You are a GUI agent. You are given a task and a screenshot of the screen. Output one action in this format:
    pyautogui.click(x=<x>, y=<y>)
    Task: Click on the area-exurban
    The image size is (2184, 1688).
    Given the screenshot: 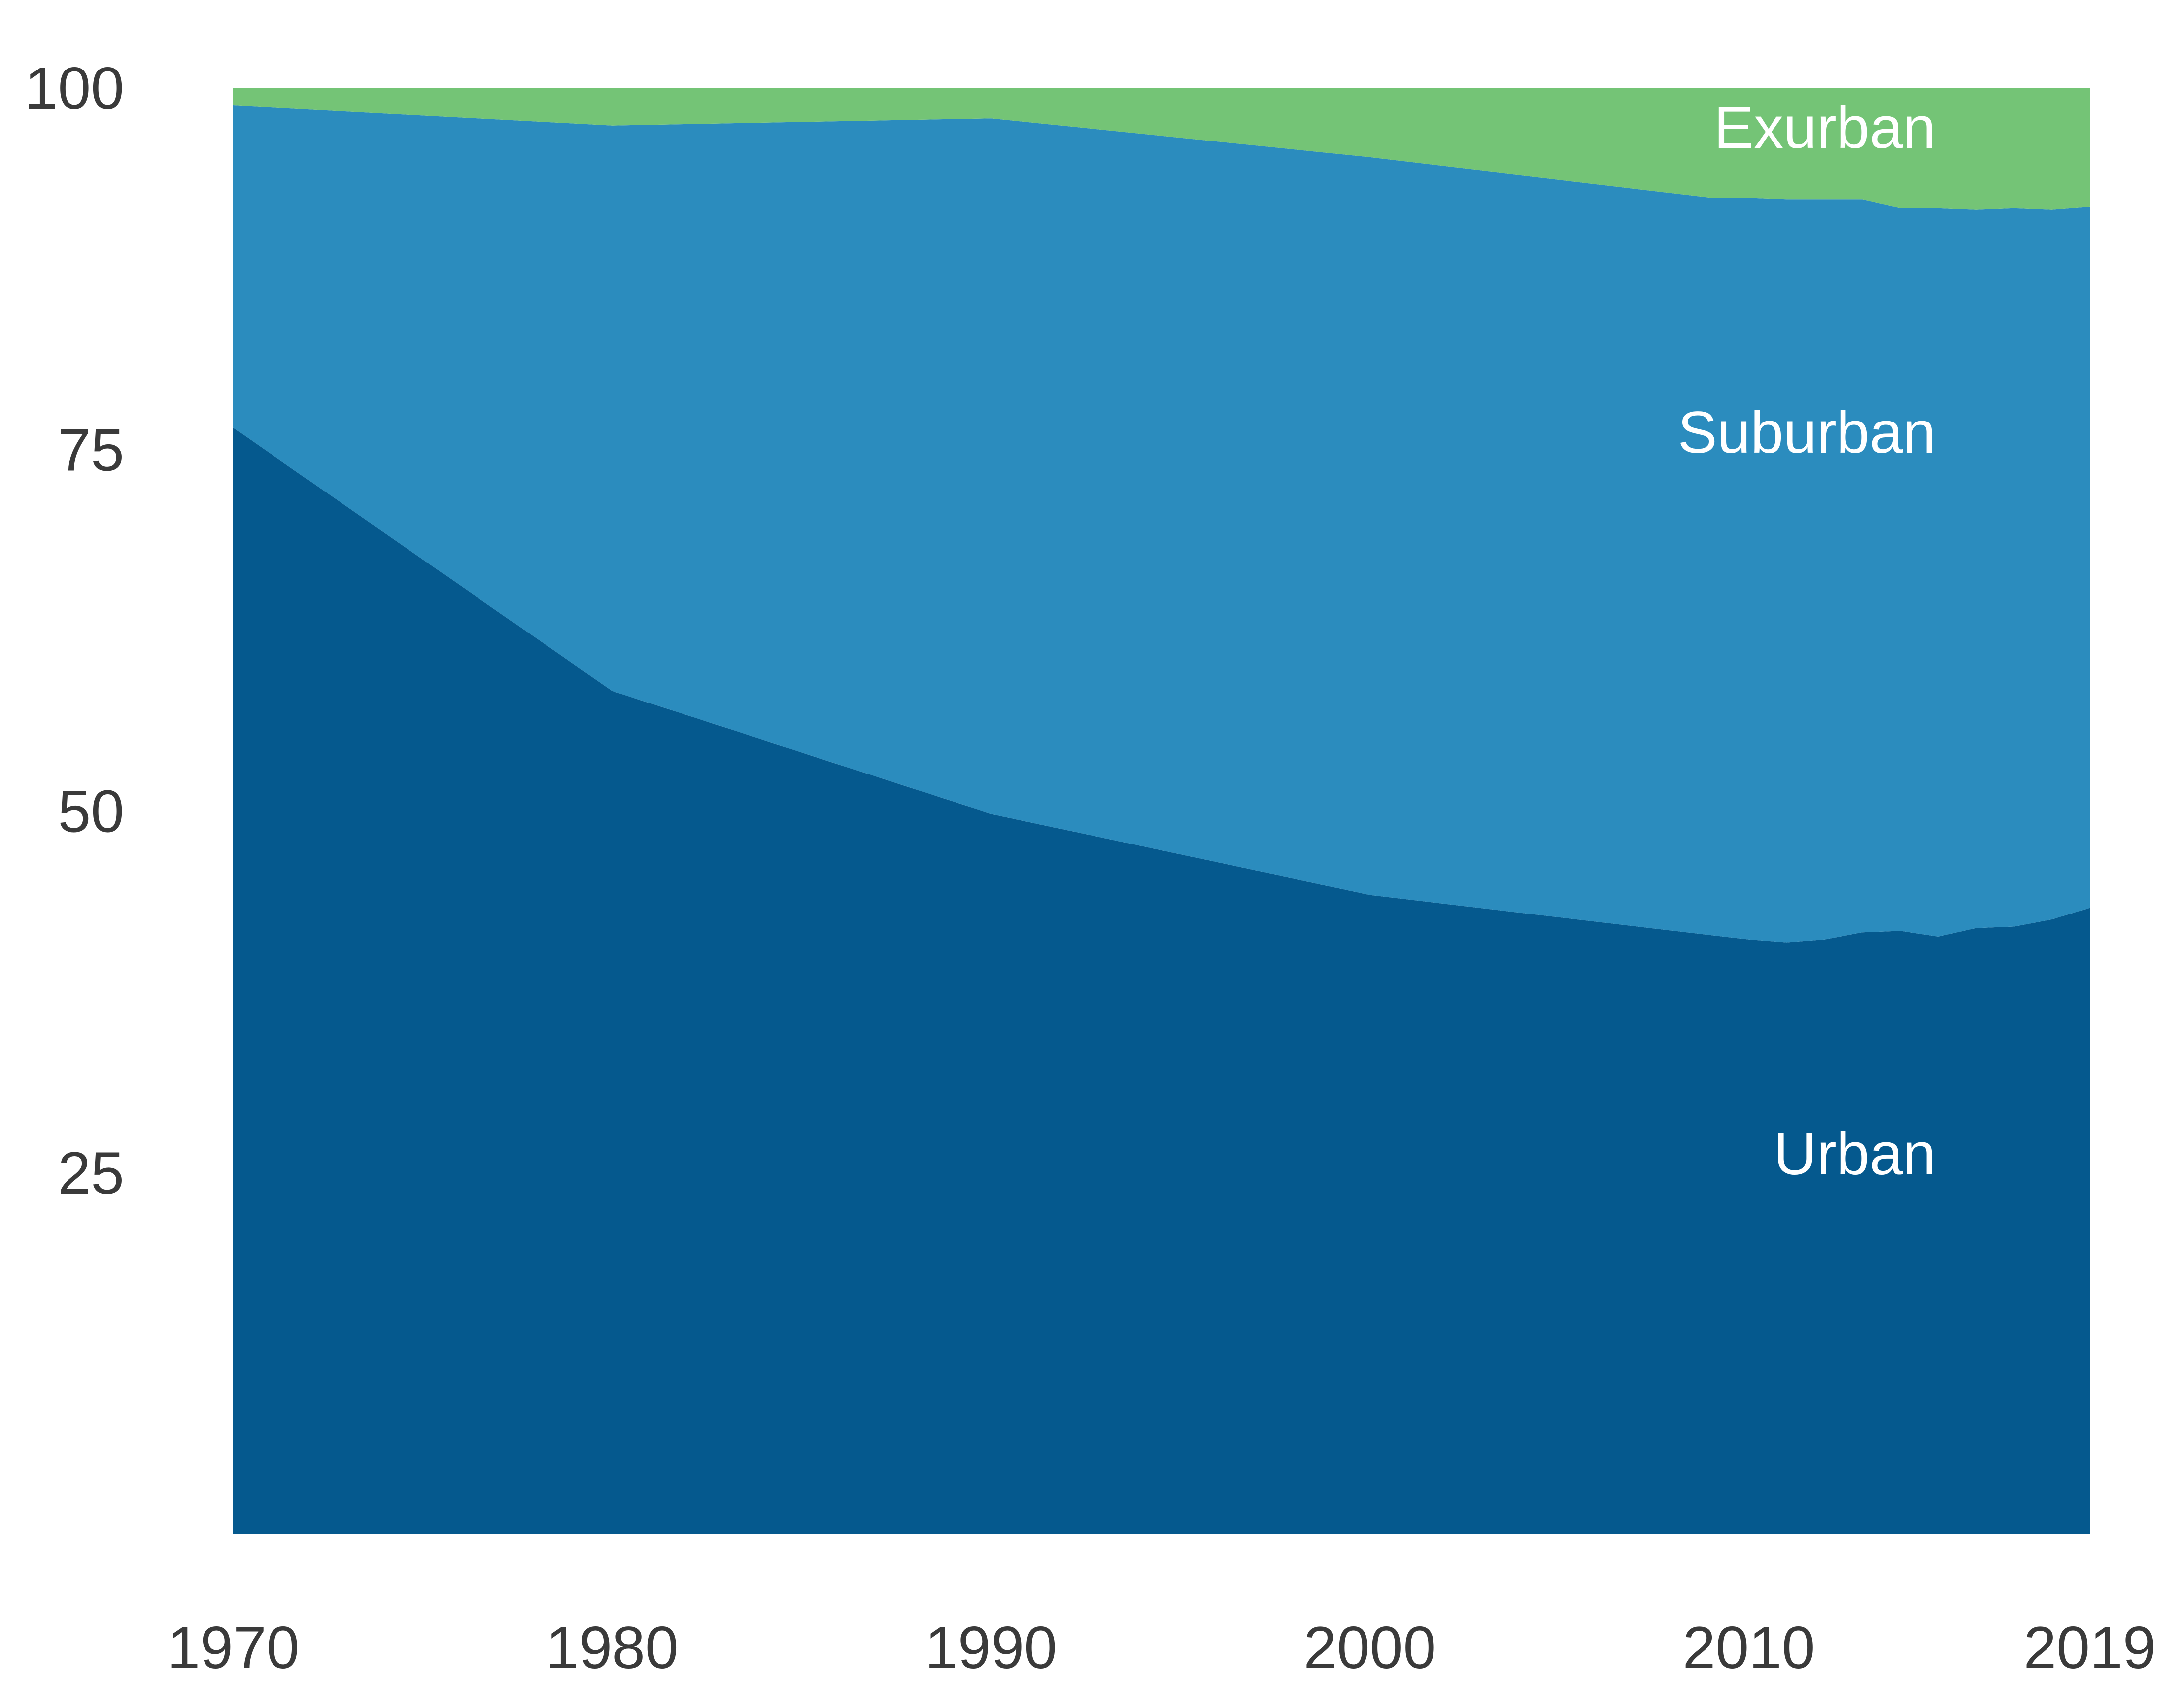 What is the action you would take?
    pyautogui.click(x=1161, y=149)
    